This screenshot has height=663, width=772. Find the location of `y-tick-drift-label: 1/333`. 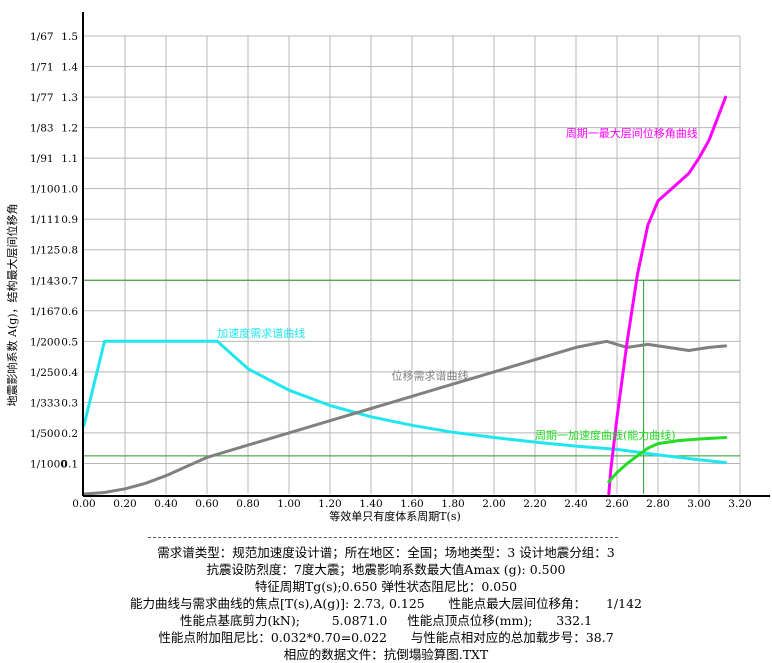

y-tick-drift-label: 1/333 is located at coordinates (45, 403).